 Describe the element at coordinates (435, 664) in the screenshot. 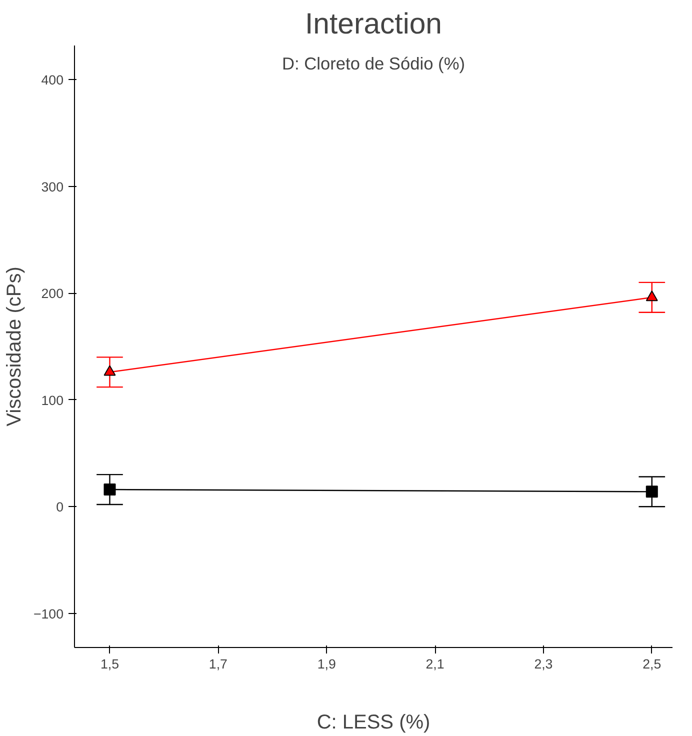

I see `x-tick-label: 2,1` at that location.